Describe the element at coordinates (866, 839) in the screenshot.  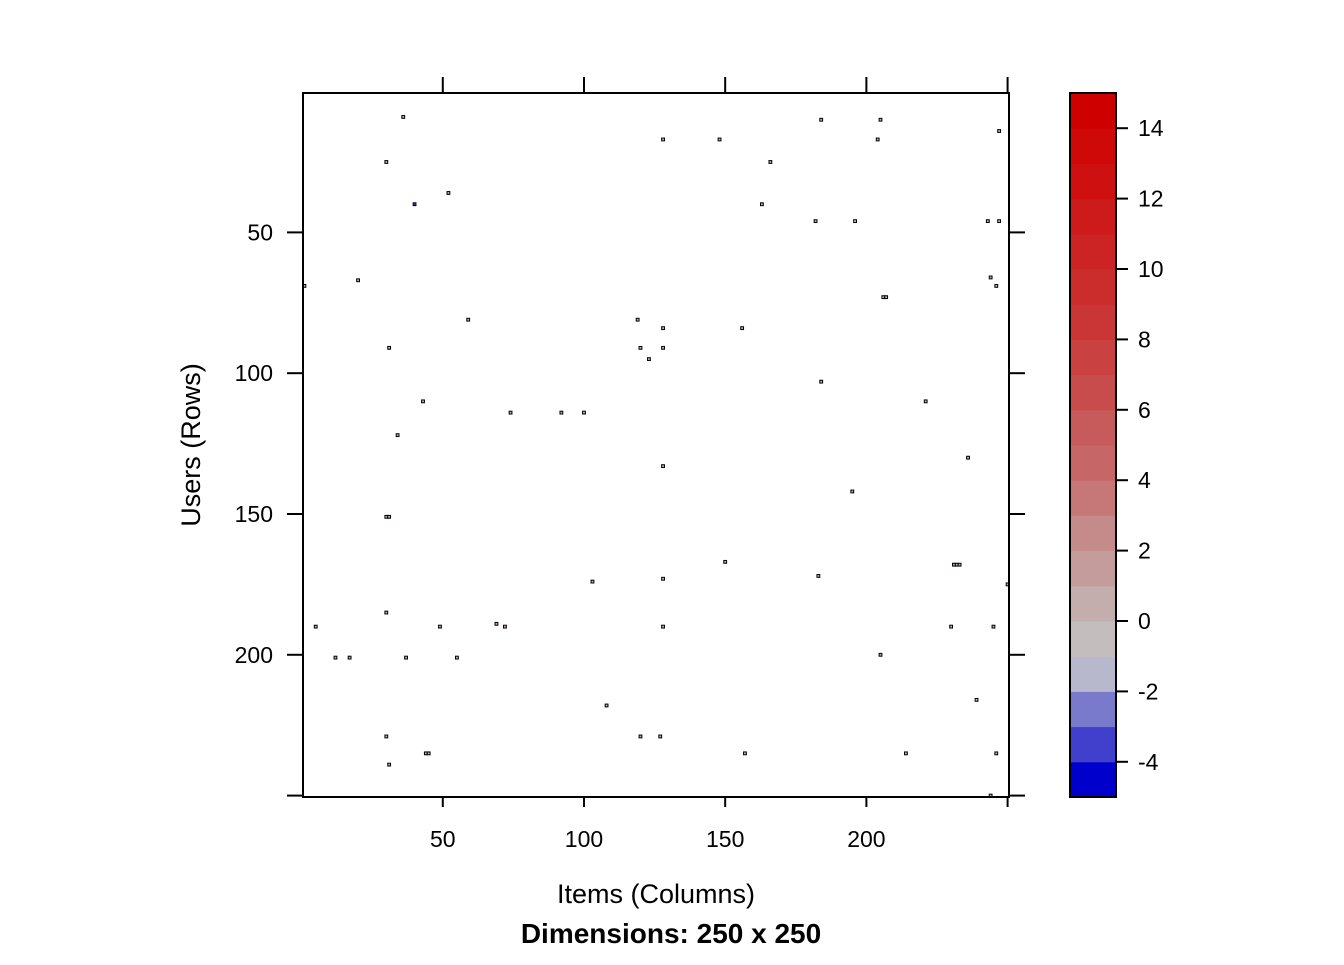
I see `x-tick-label: 200` at that location.